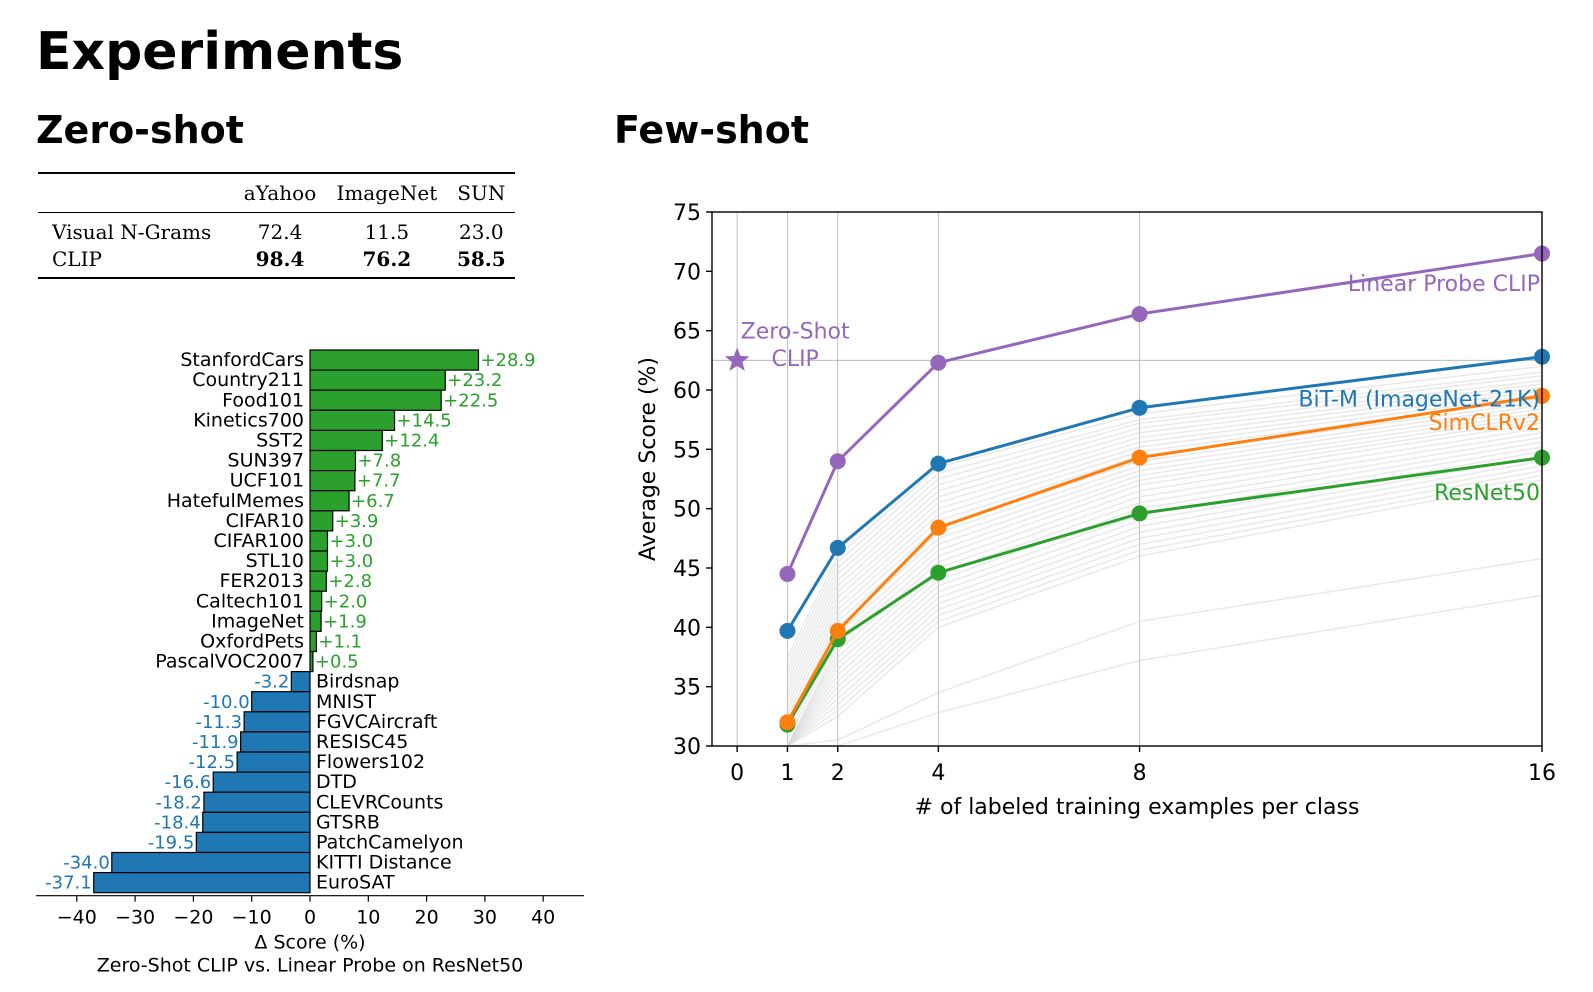 The width and height of the screenshot is (1593, 992). What do you see at coordinates (280, 232) in the screenshot?
I see `table-cell: 72.4` at bounding box center [280, 232].